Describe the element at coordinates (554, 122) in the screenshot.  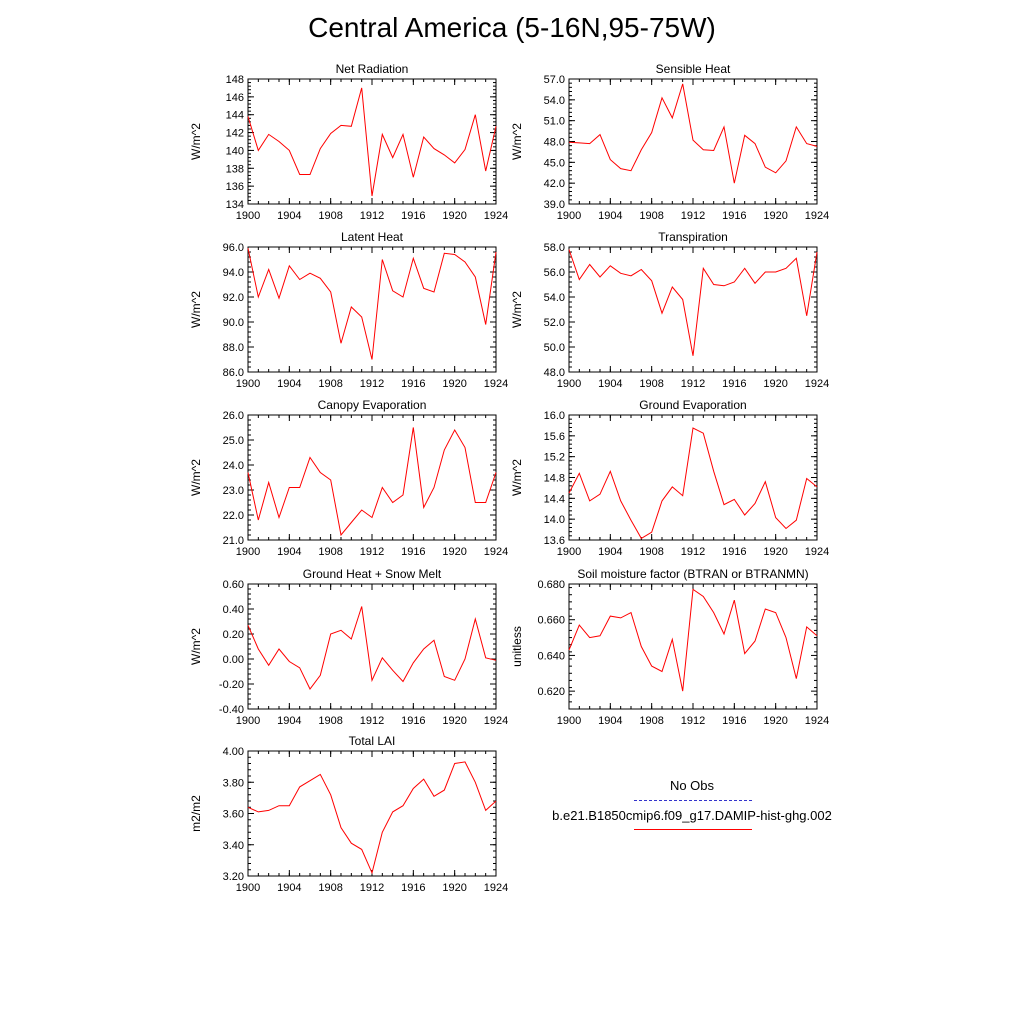
I see `y-tick-label: 51.0` at that location.